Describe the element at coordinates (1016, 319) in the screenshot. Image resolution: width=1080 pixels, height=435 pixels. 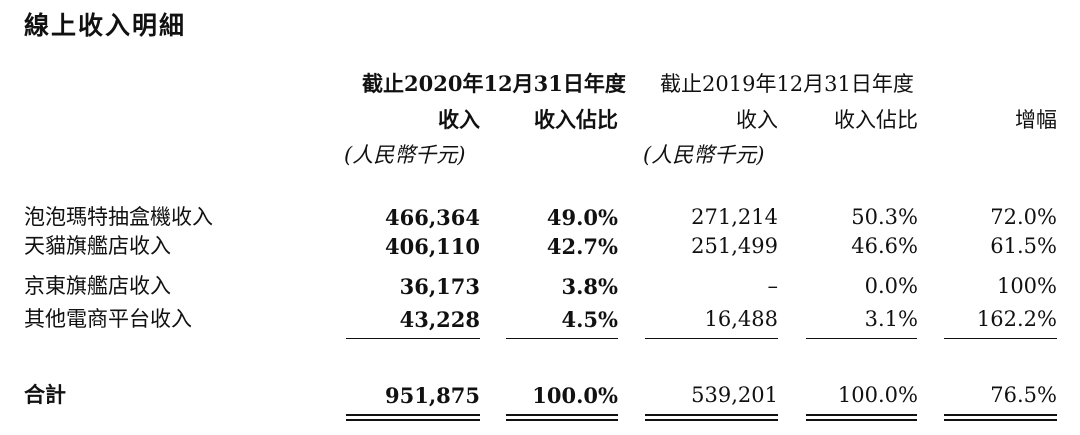
I see `cell-growth: 162.2%` at that location.